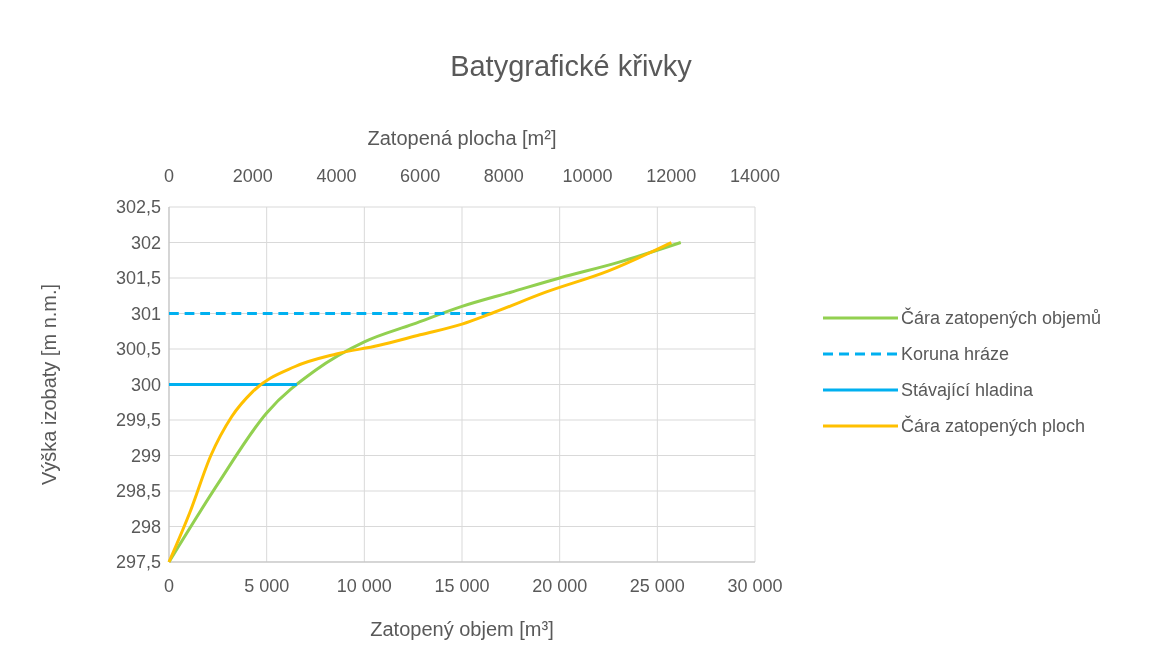 This screenshot has width=1162, height=666. I want to click on y-tick-label: 298,5, so click(138, 491).